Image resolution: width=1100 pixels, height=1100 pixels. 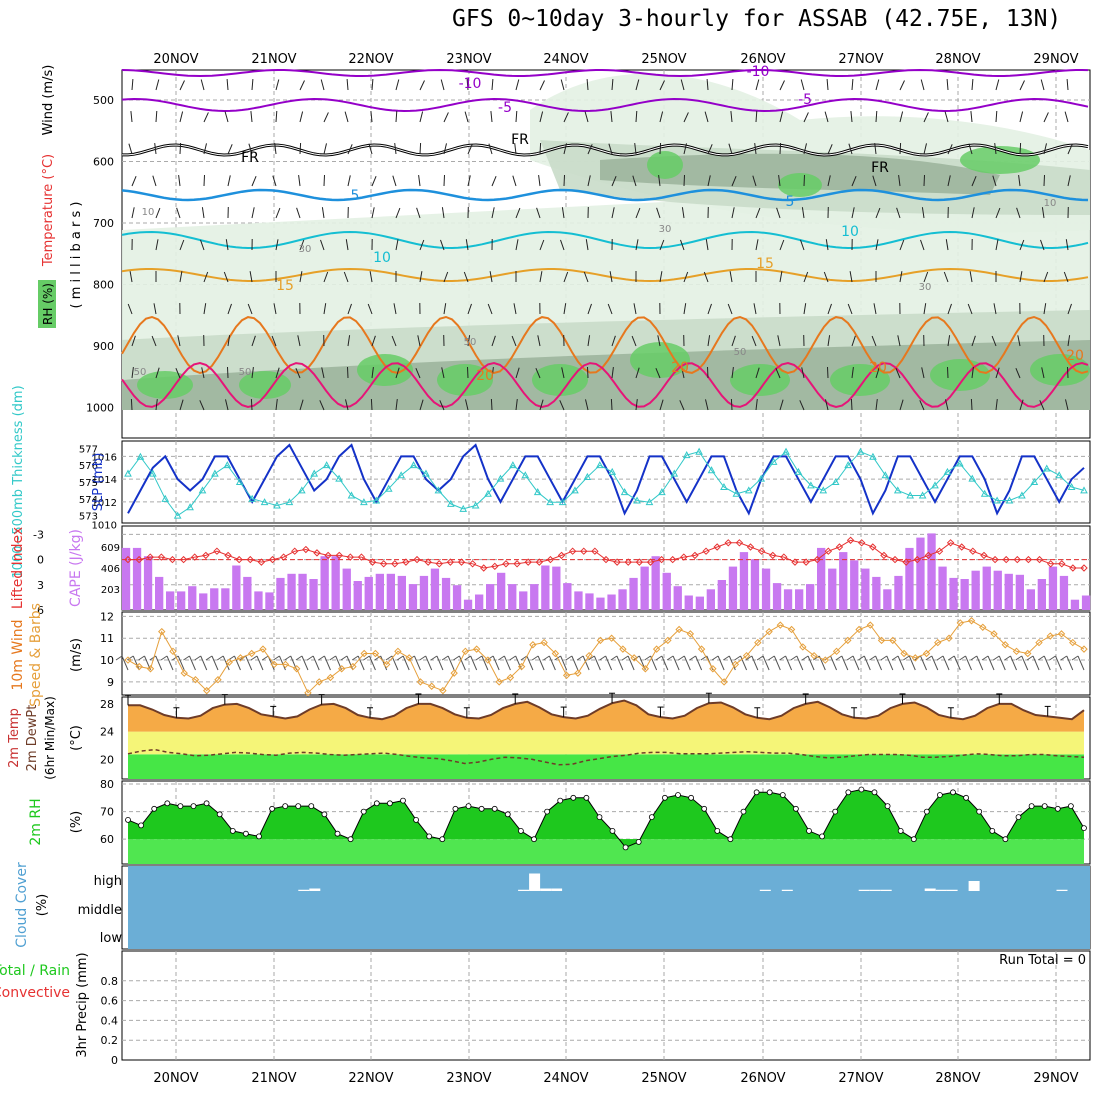 What do you see at coordinates (107, 732) in the screenshot?
I see `temp-tick: 24` at bounding box center [107, 732].